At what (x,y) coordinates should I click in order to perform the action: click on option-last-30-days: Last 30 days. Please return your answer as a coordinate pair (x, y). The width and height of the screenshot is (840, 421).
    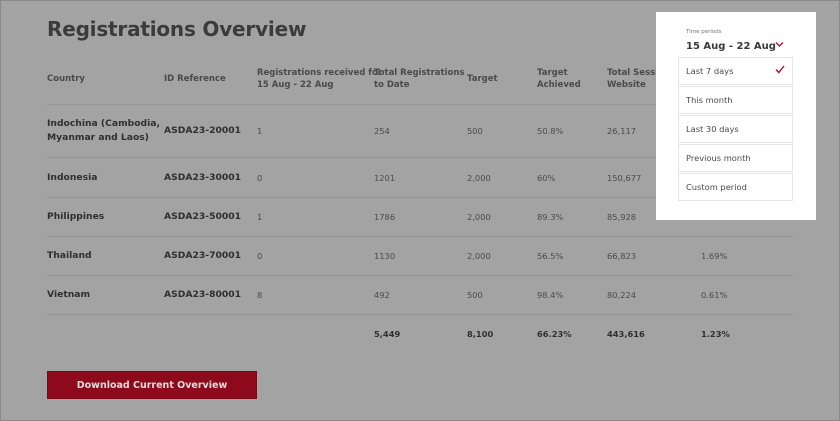
    Looking at the image, I should click on (735, 129).